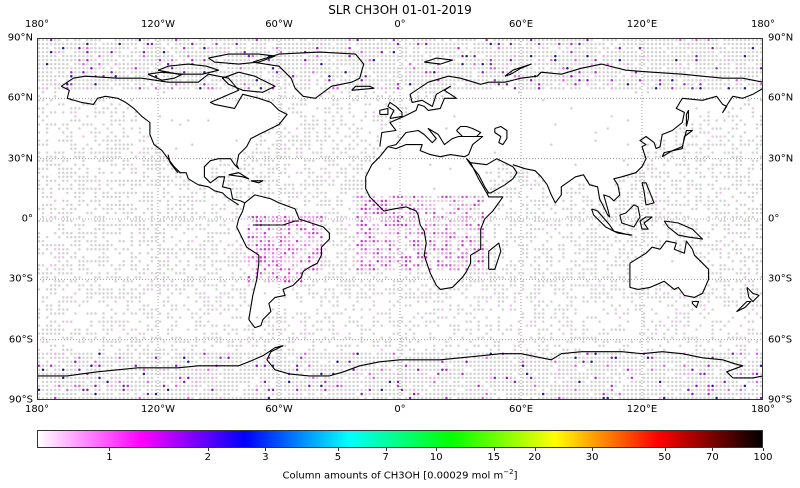  Describe the element at coordinates (712, 457) in the screenshot. I see `colorbar-tick-label: 70` at that location.